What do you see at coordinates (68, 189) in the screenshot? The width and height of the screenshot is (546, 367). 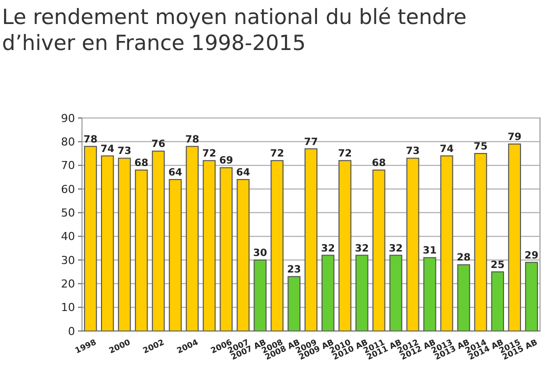 I see `y-tick-label: 60` at bounding box center [68, 189].